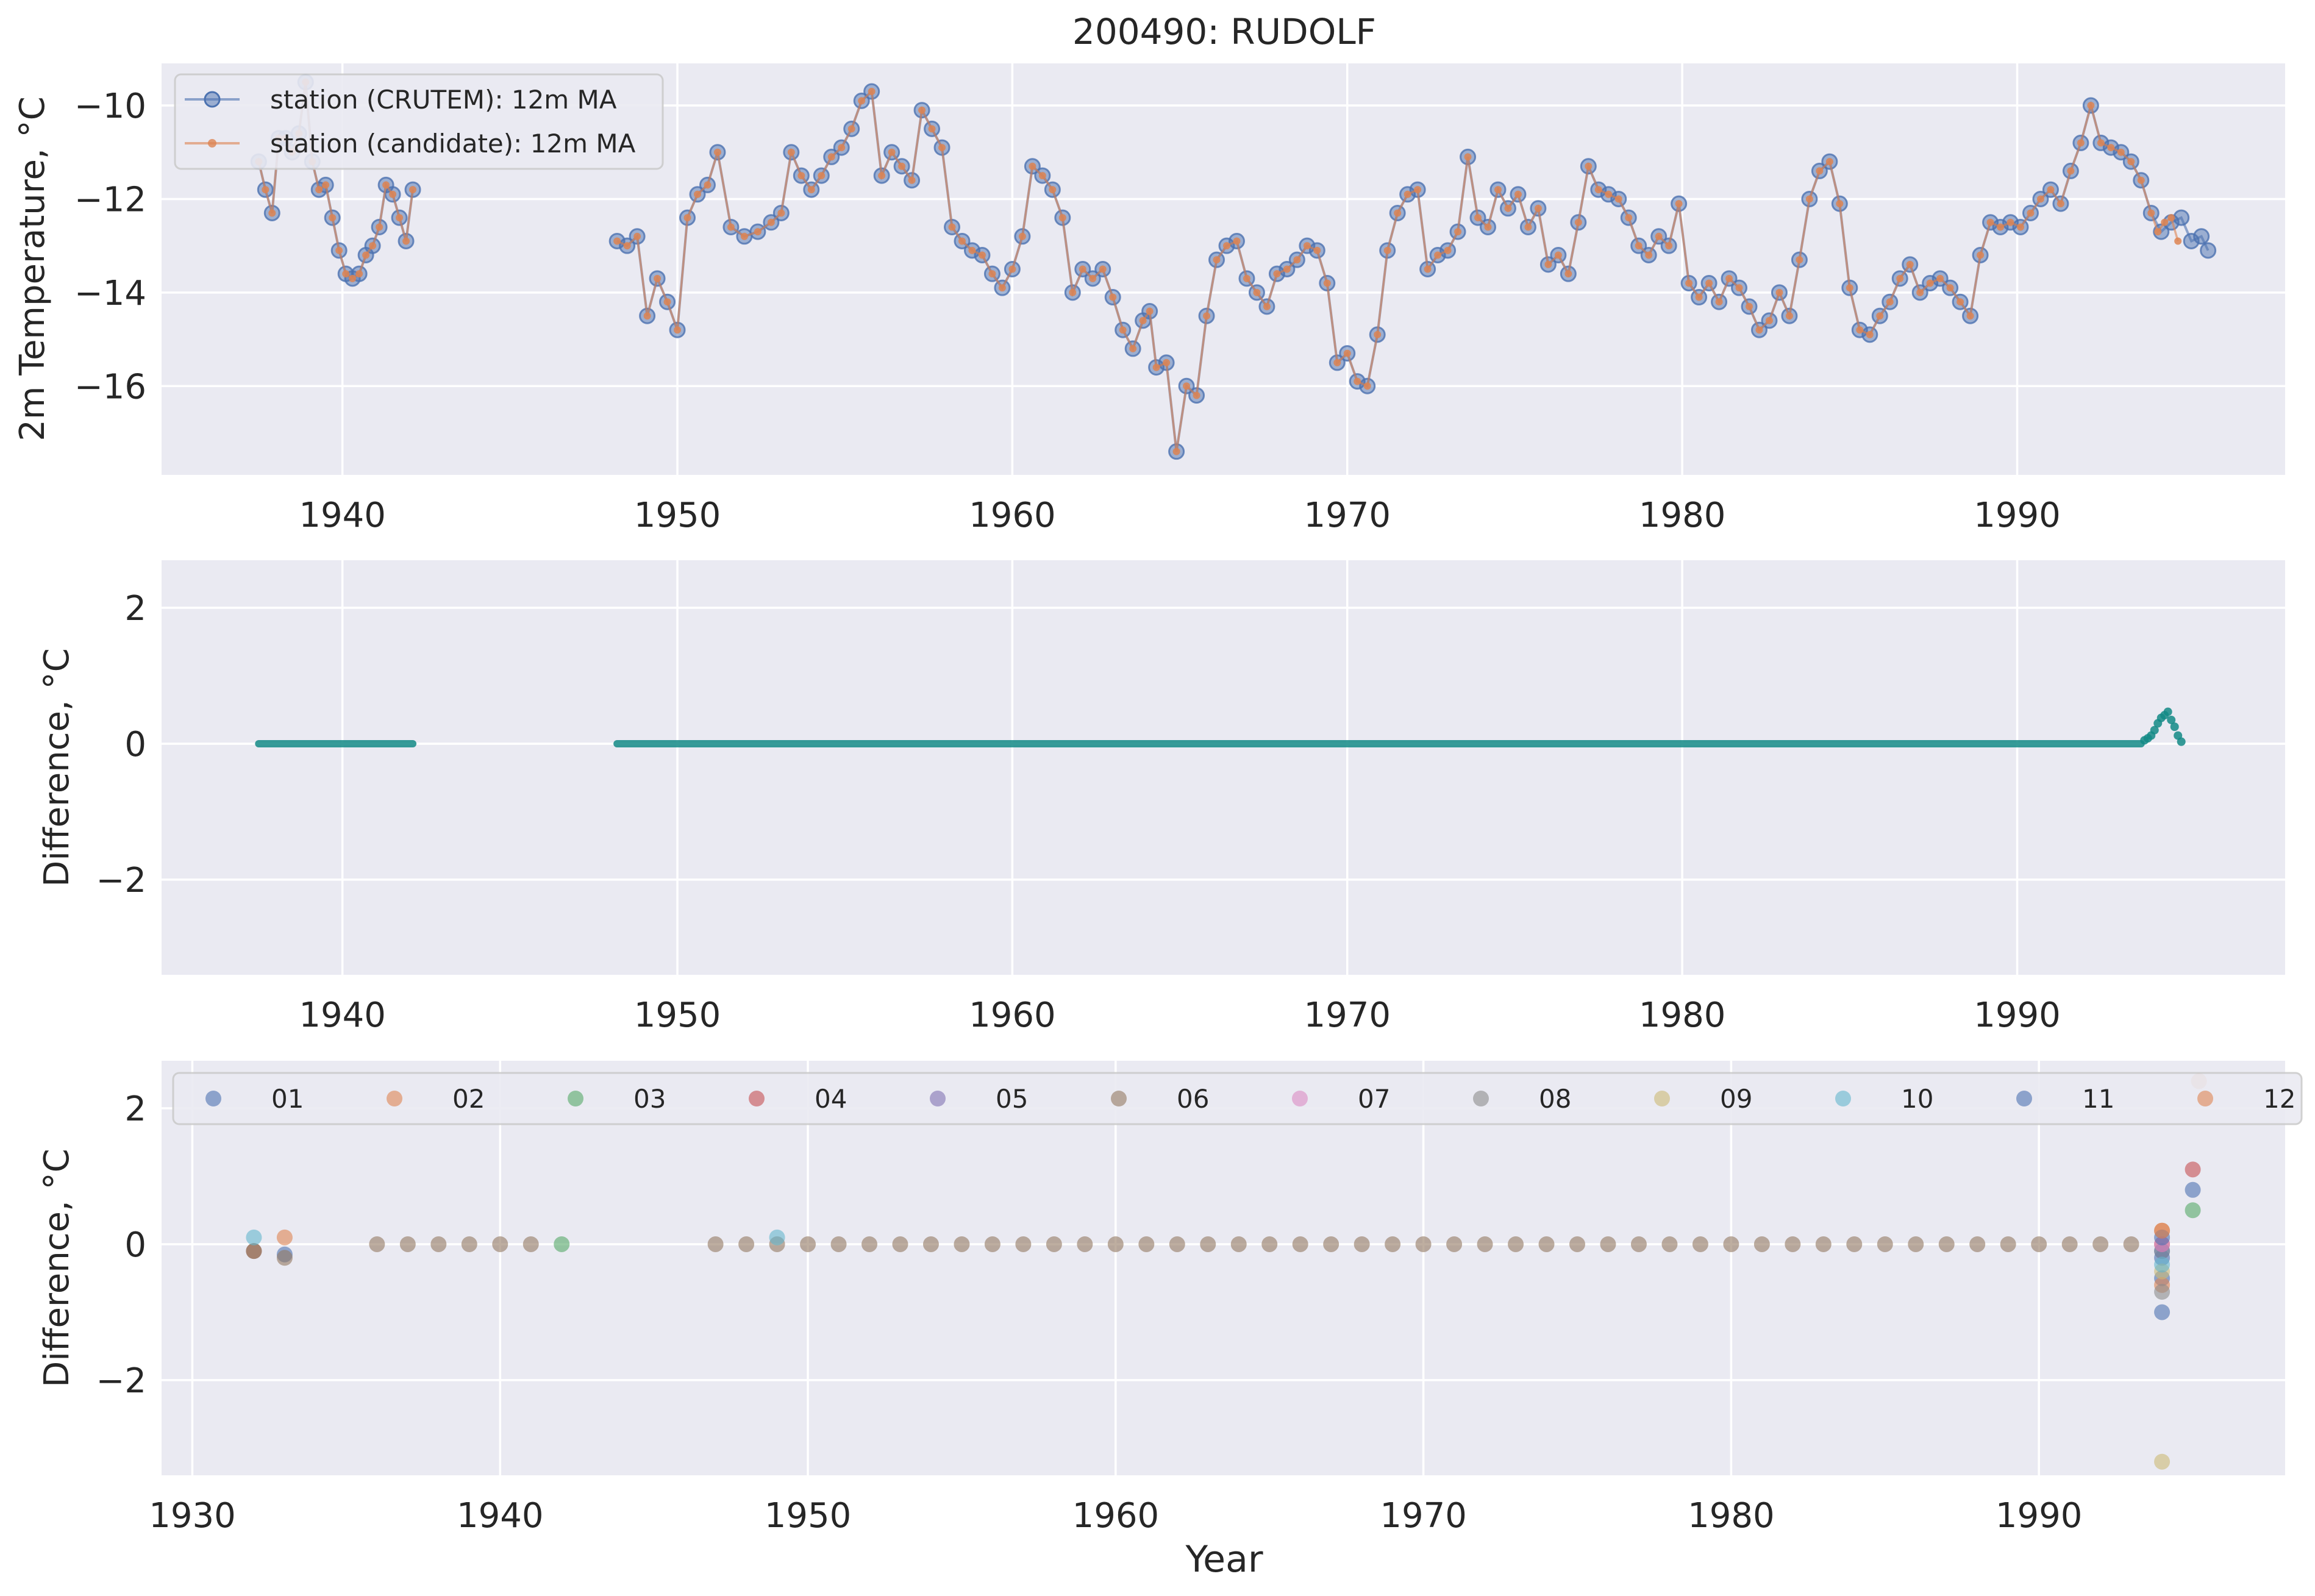  Describe the element at coordinates (212, 99) in the screenshot. I see `legend-marker-crutem` at that location.